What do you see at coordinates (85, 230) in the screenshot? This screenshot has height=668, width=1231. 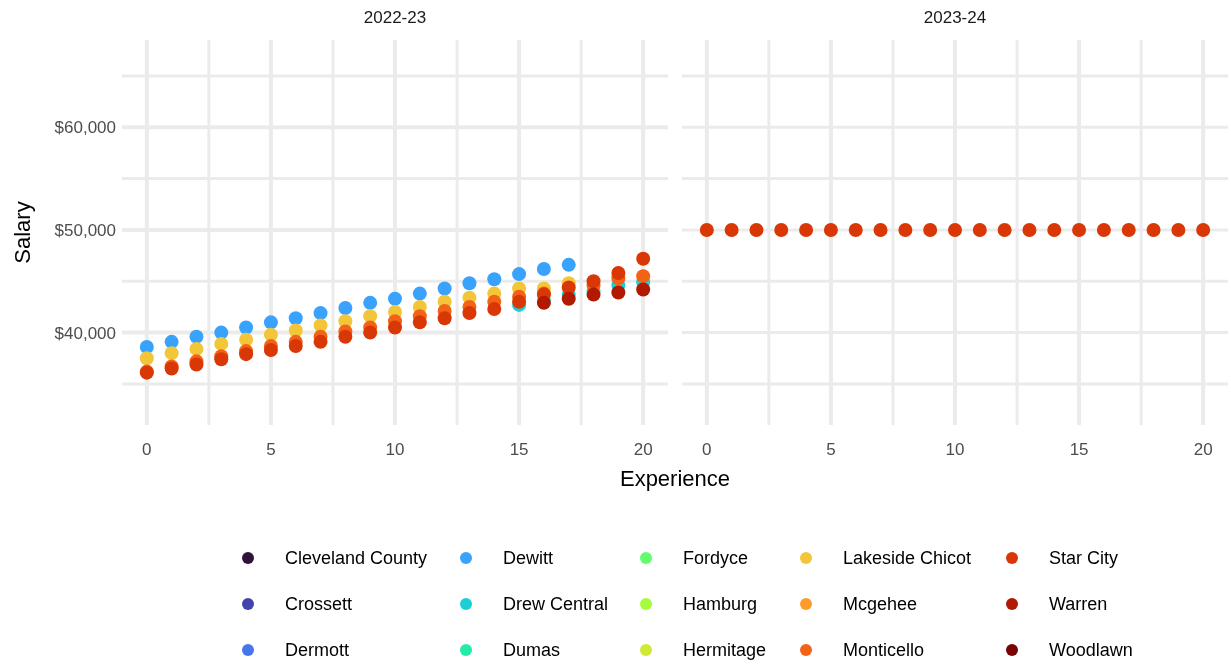 I see `y-tick-label: $50,000` at bounding box center [85, 230].